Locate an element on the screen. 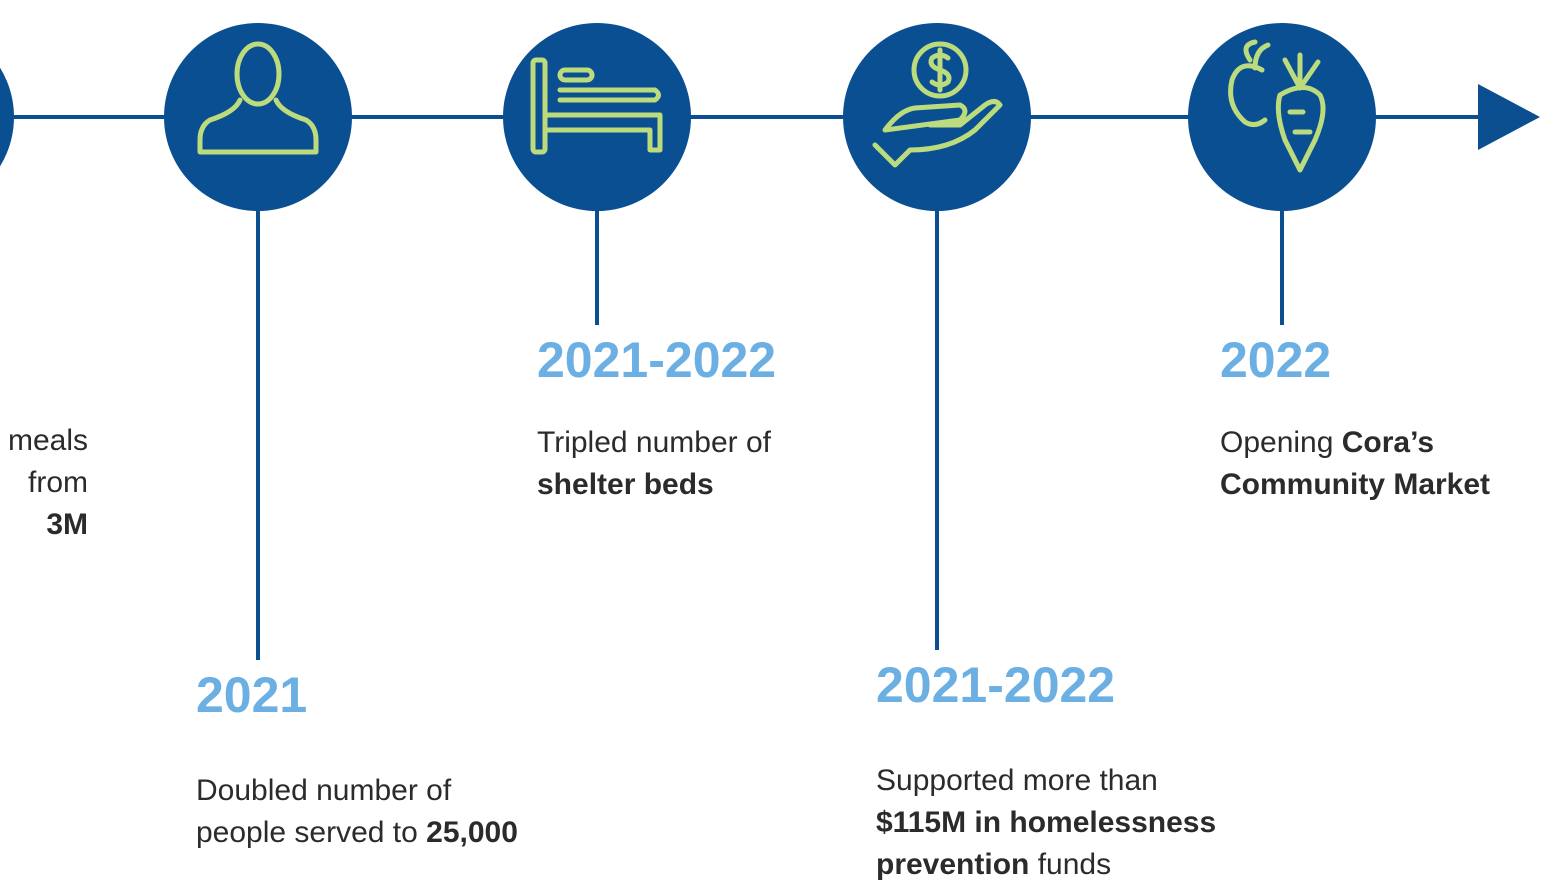  description-line: Community Market is located at coordinates (1355, 484).